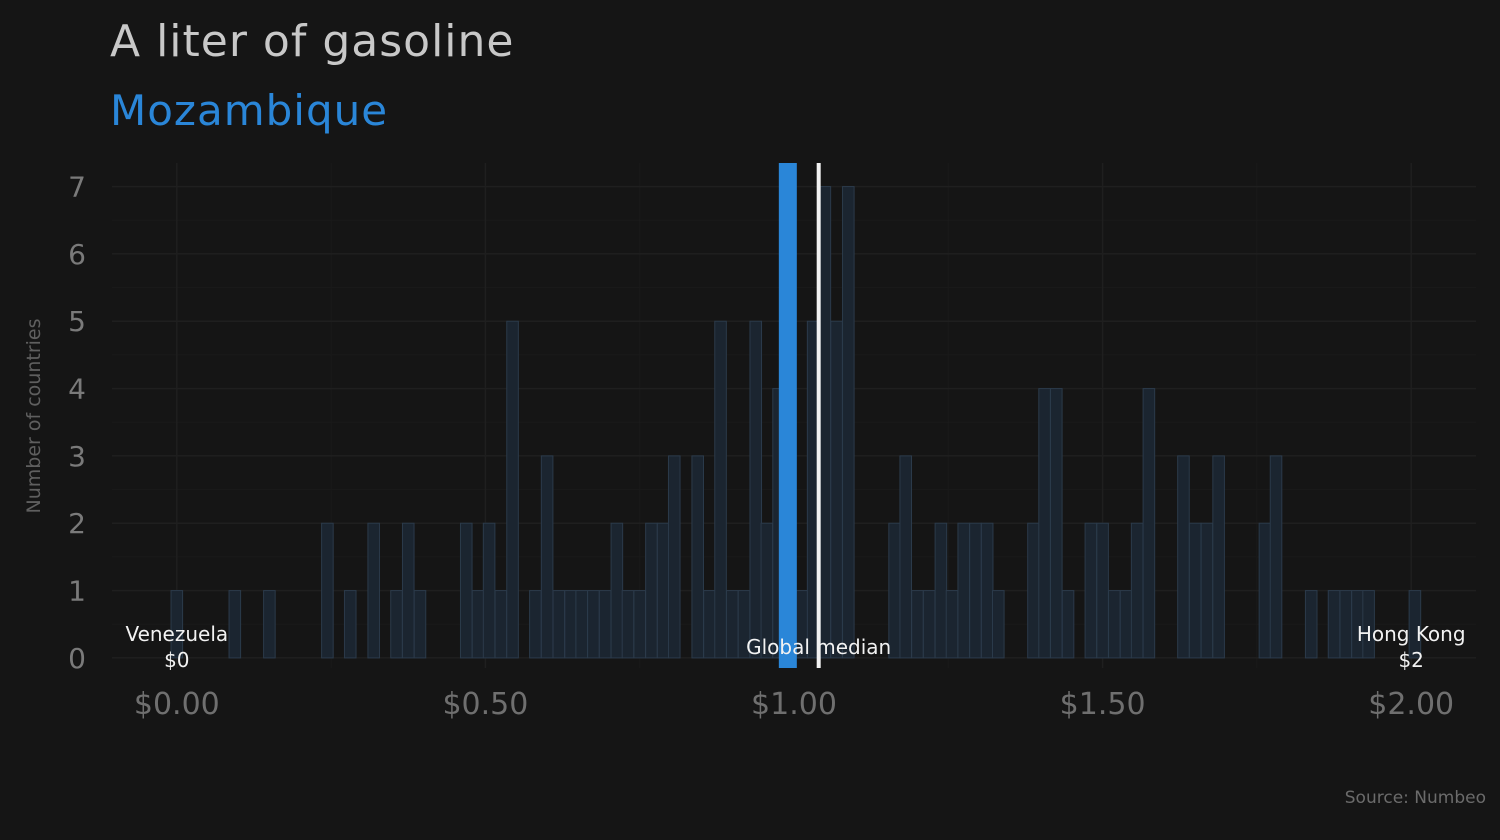 This screenshot has width=1500, height=840. Describe the element at coordinates (177, 704) in the screenshot. I see `x-tick-label: $0.00` at that location.